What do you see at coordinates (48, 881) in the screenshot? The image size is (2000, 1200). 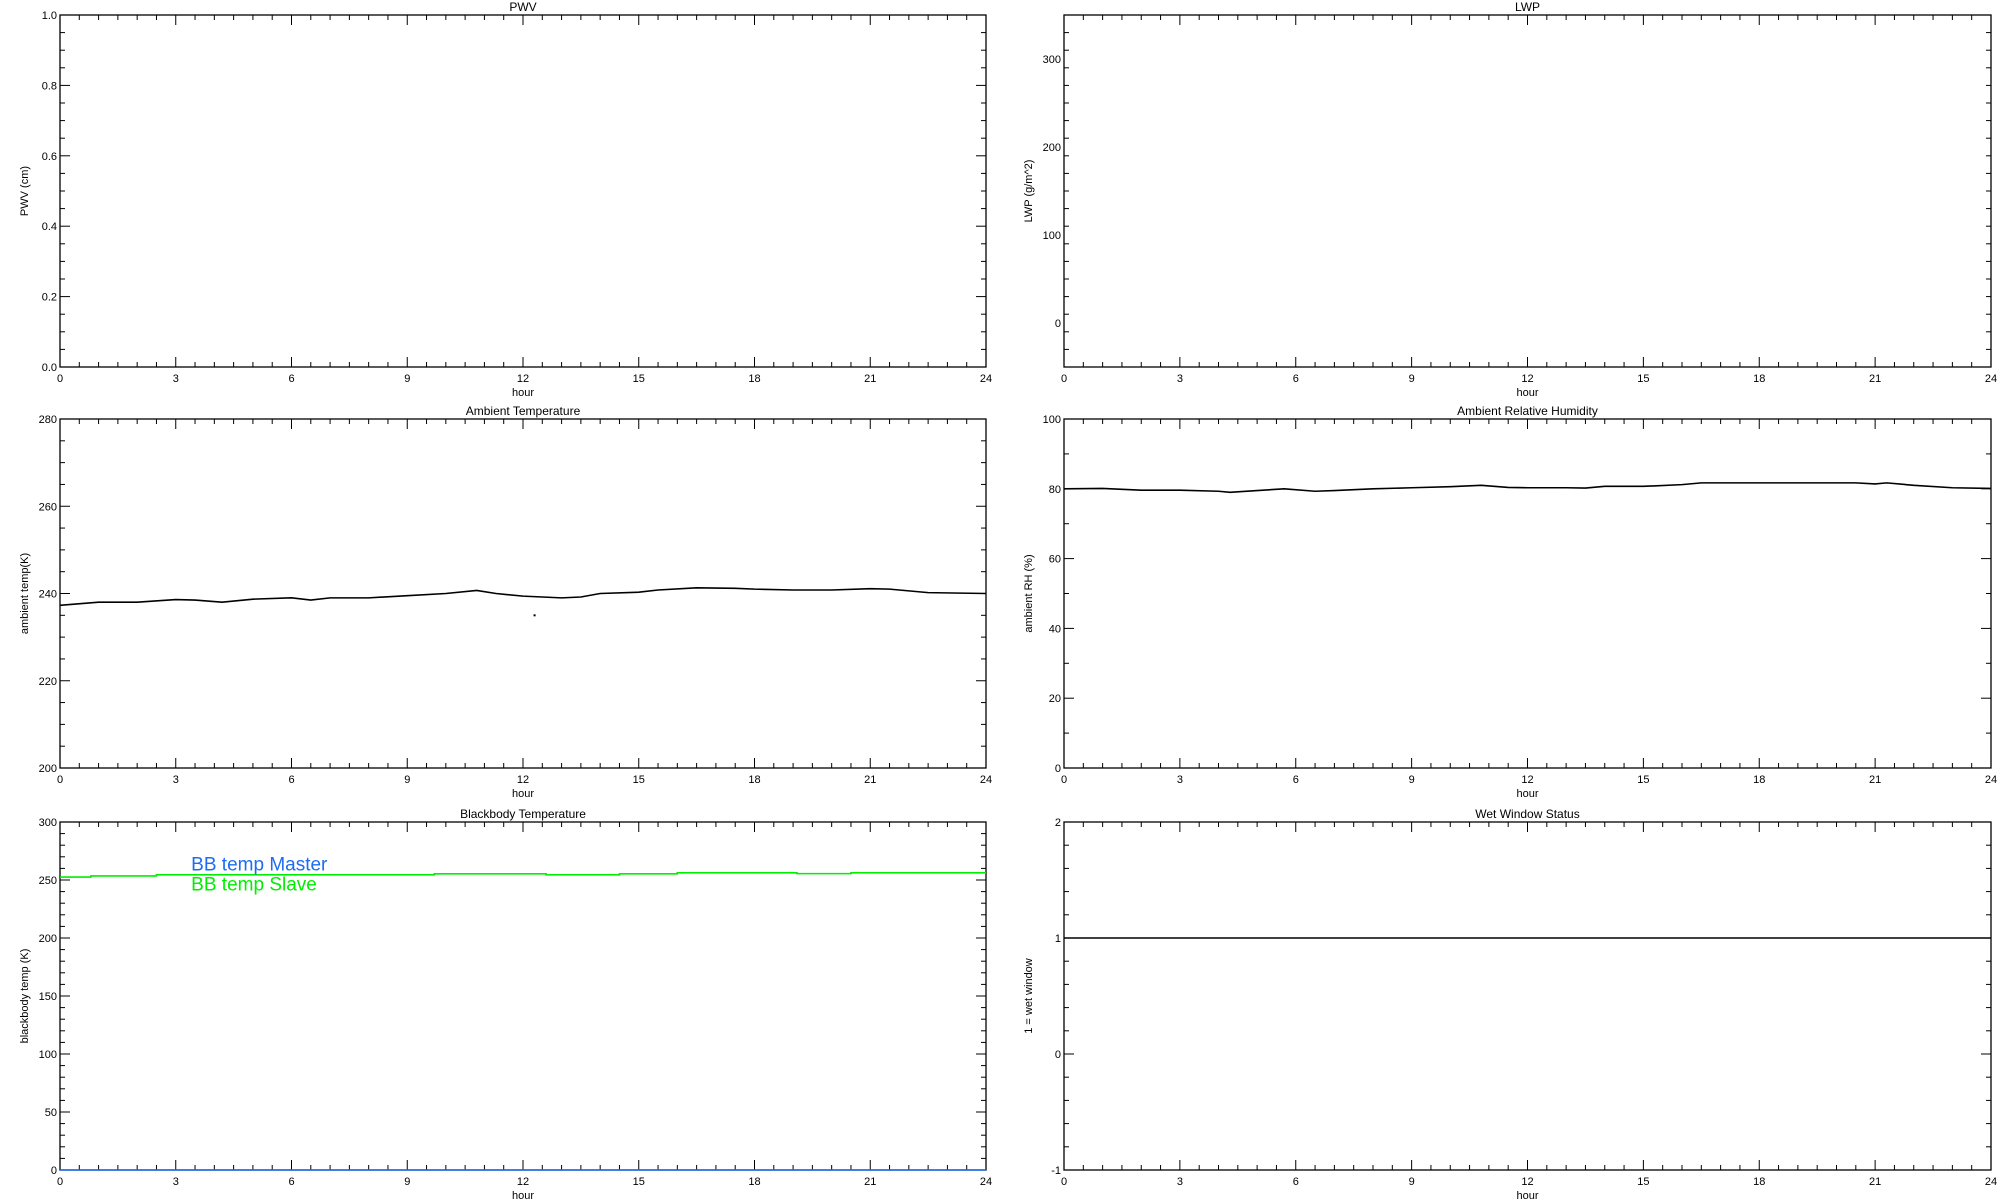 I see `y-tick-label: 250` at bounding box center [48, 881].